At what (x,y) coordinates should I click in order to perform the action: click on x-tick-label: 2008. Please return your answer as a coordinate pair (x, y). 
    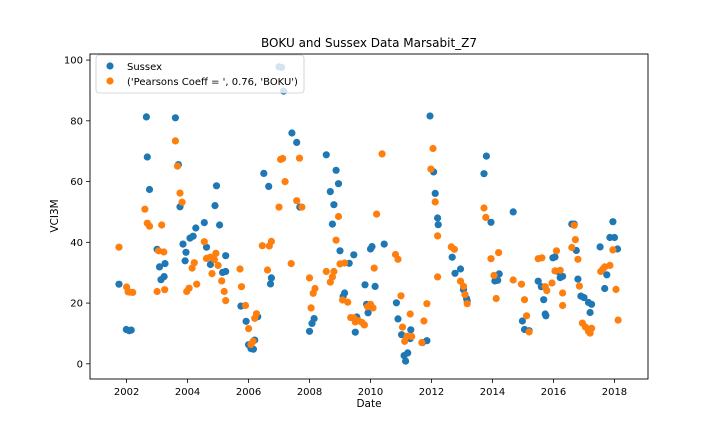
    Looking at the image, I should click on (309, 392).